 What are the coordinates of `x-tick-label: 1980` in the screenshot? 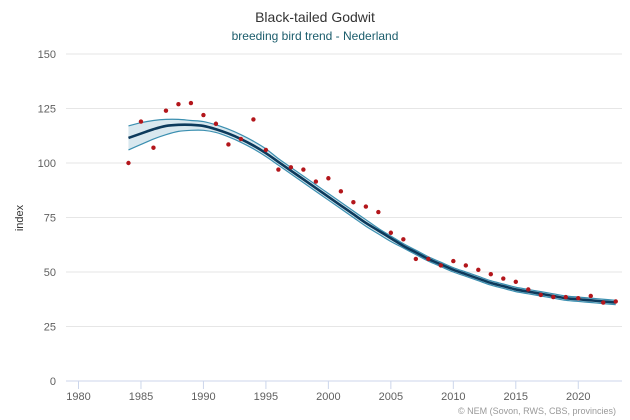 It's located at (78, 397).